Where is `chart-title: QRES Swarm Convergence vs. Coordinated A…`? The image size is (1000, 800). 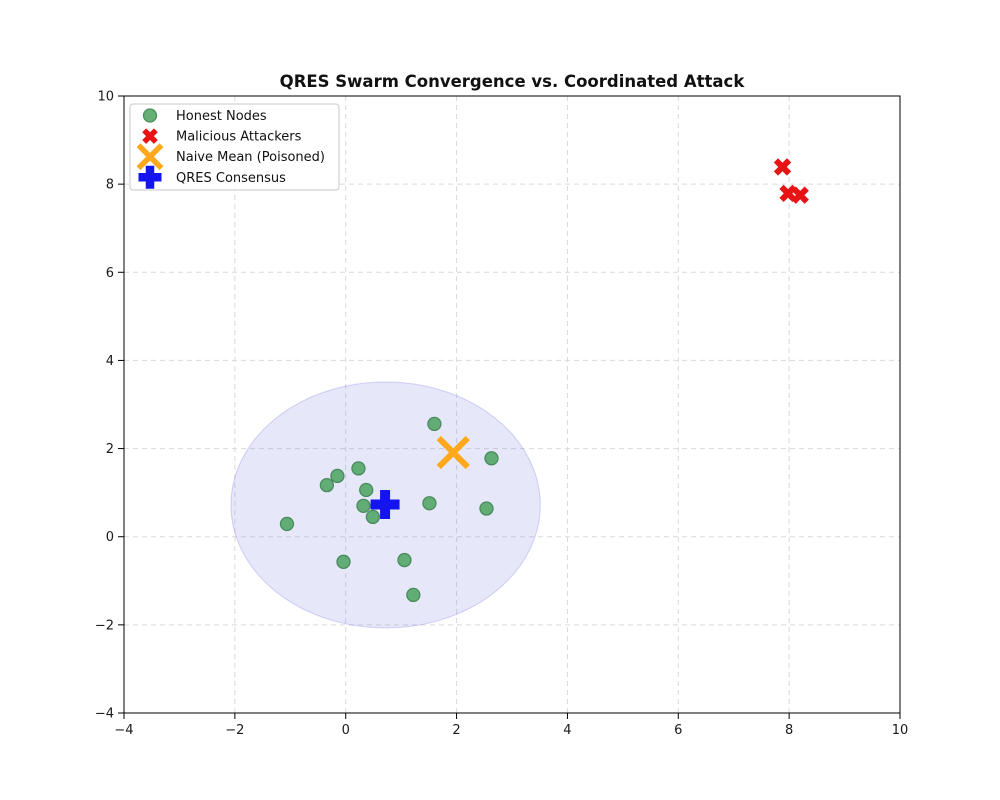 chart-title: QRES Swarm Convergence vs. Coordinated A… is located at coordinates (513, 81).